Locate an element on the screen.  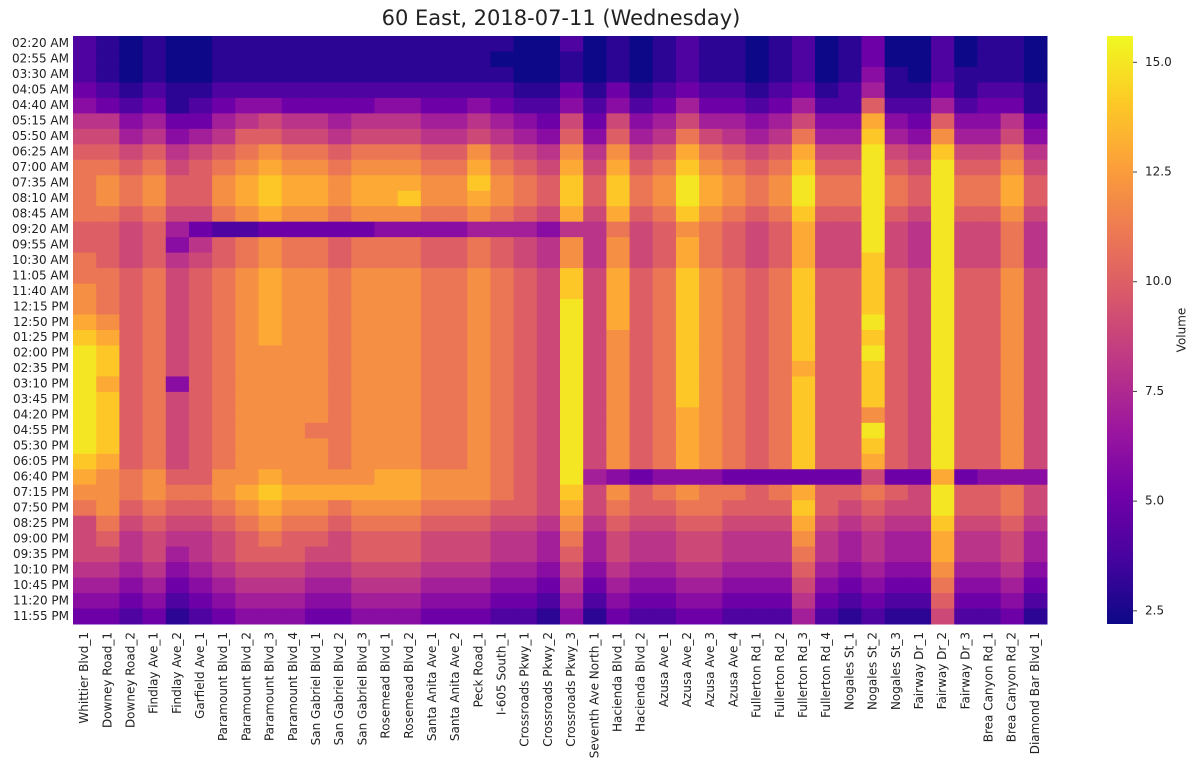
y-tick-label: 03:10 PM is located at coordinates (41, 384).